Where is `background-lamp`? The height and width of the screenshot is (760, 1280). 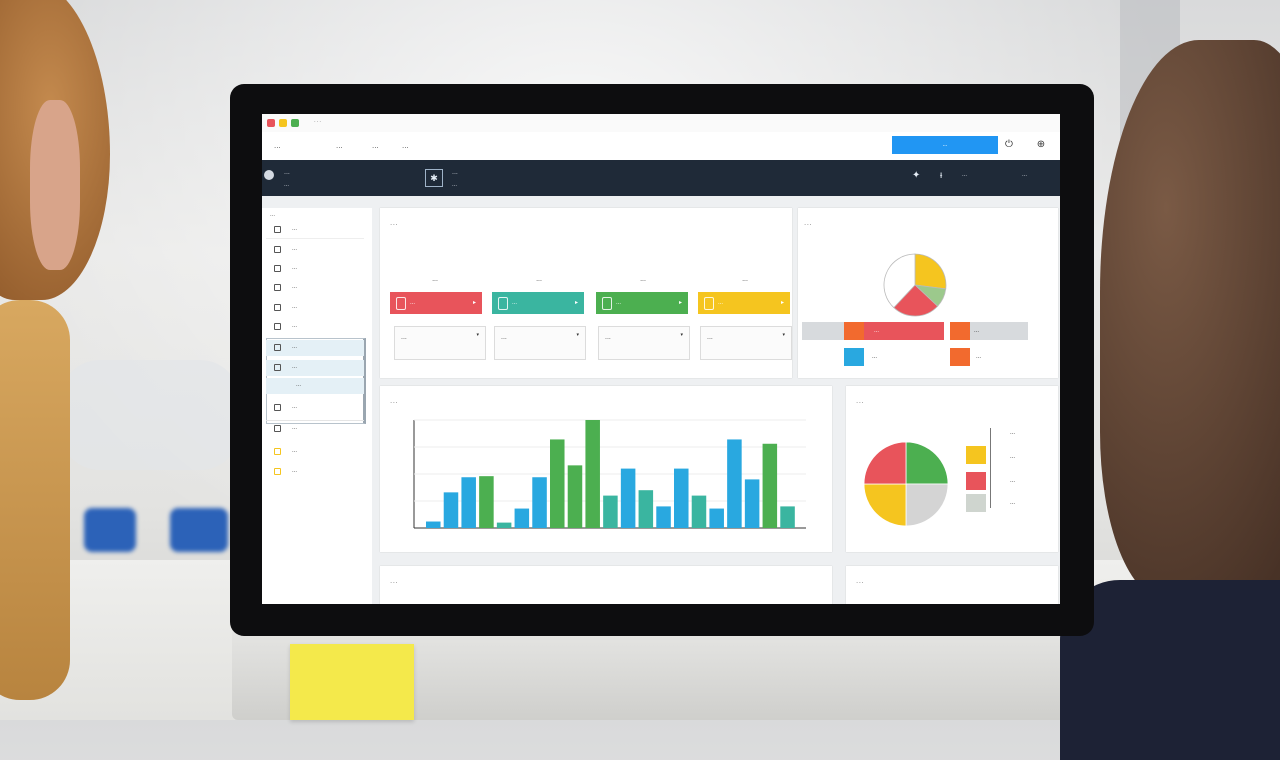
background-lamp is located at coordinates (150, 415).